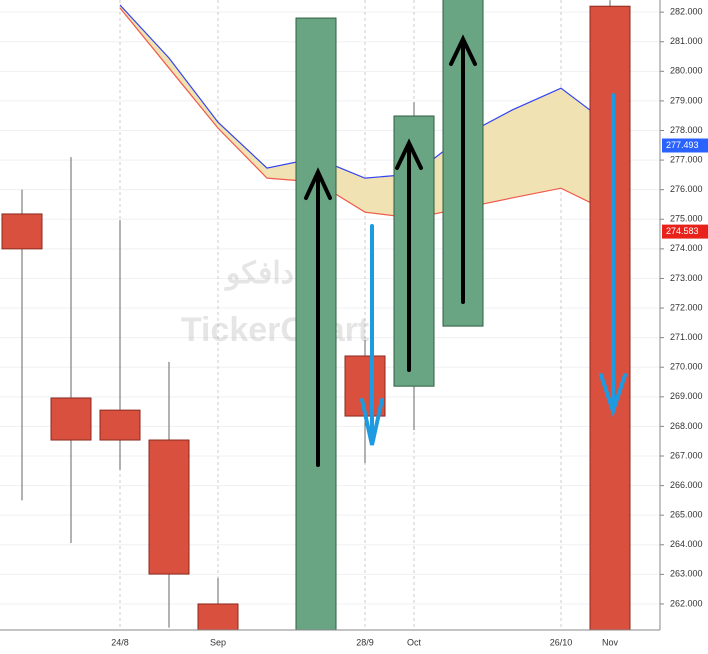 This screenshot has width=708, height=654. Describe the element at coordinates (686, 544) in the screenshot. I see `y-tick-label: 264.000` at that location.